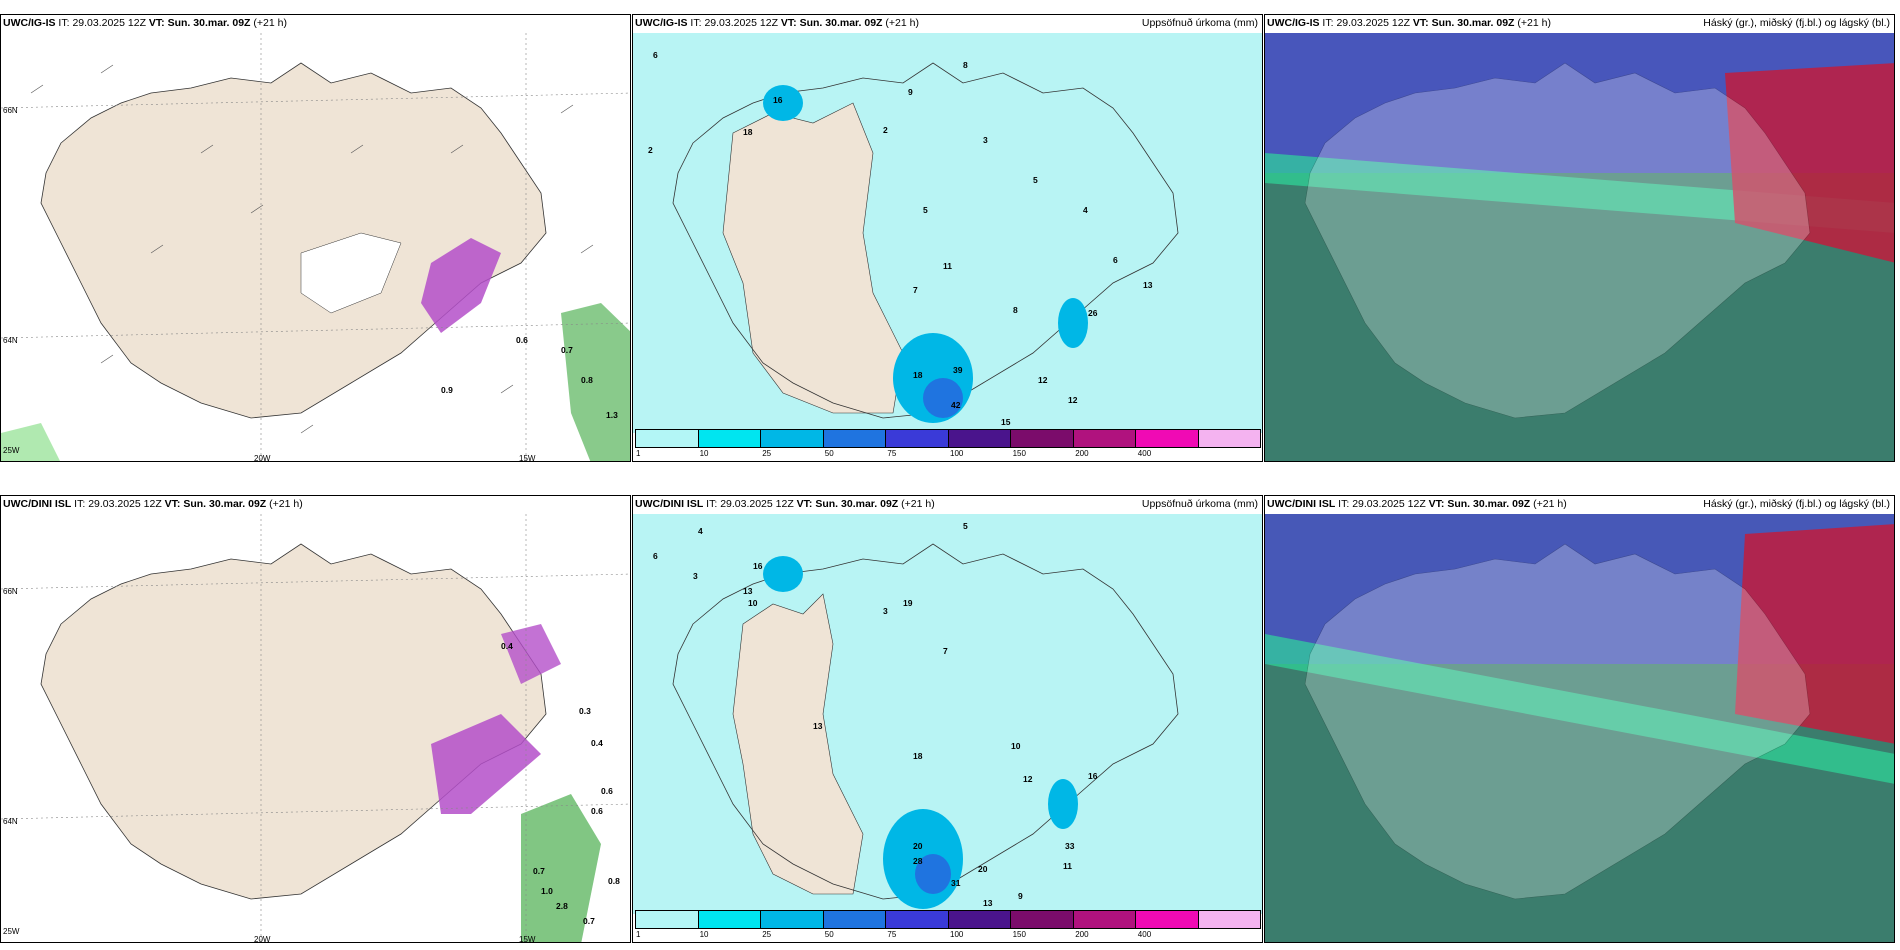 This screenshot has width=1900, height=950. I want to click on wind-value: 2.8, so click(562, 906).